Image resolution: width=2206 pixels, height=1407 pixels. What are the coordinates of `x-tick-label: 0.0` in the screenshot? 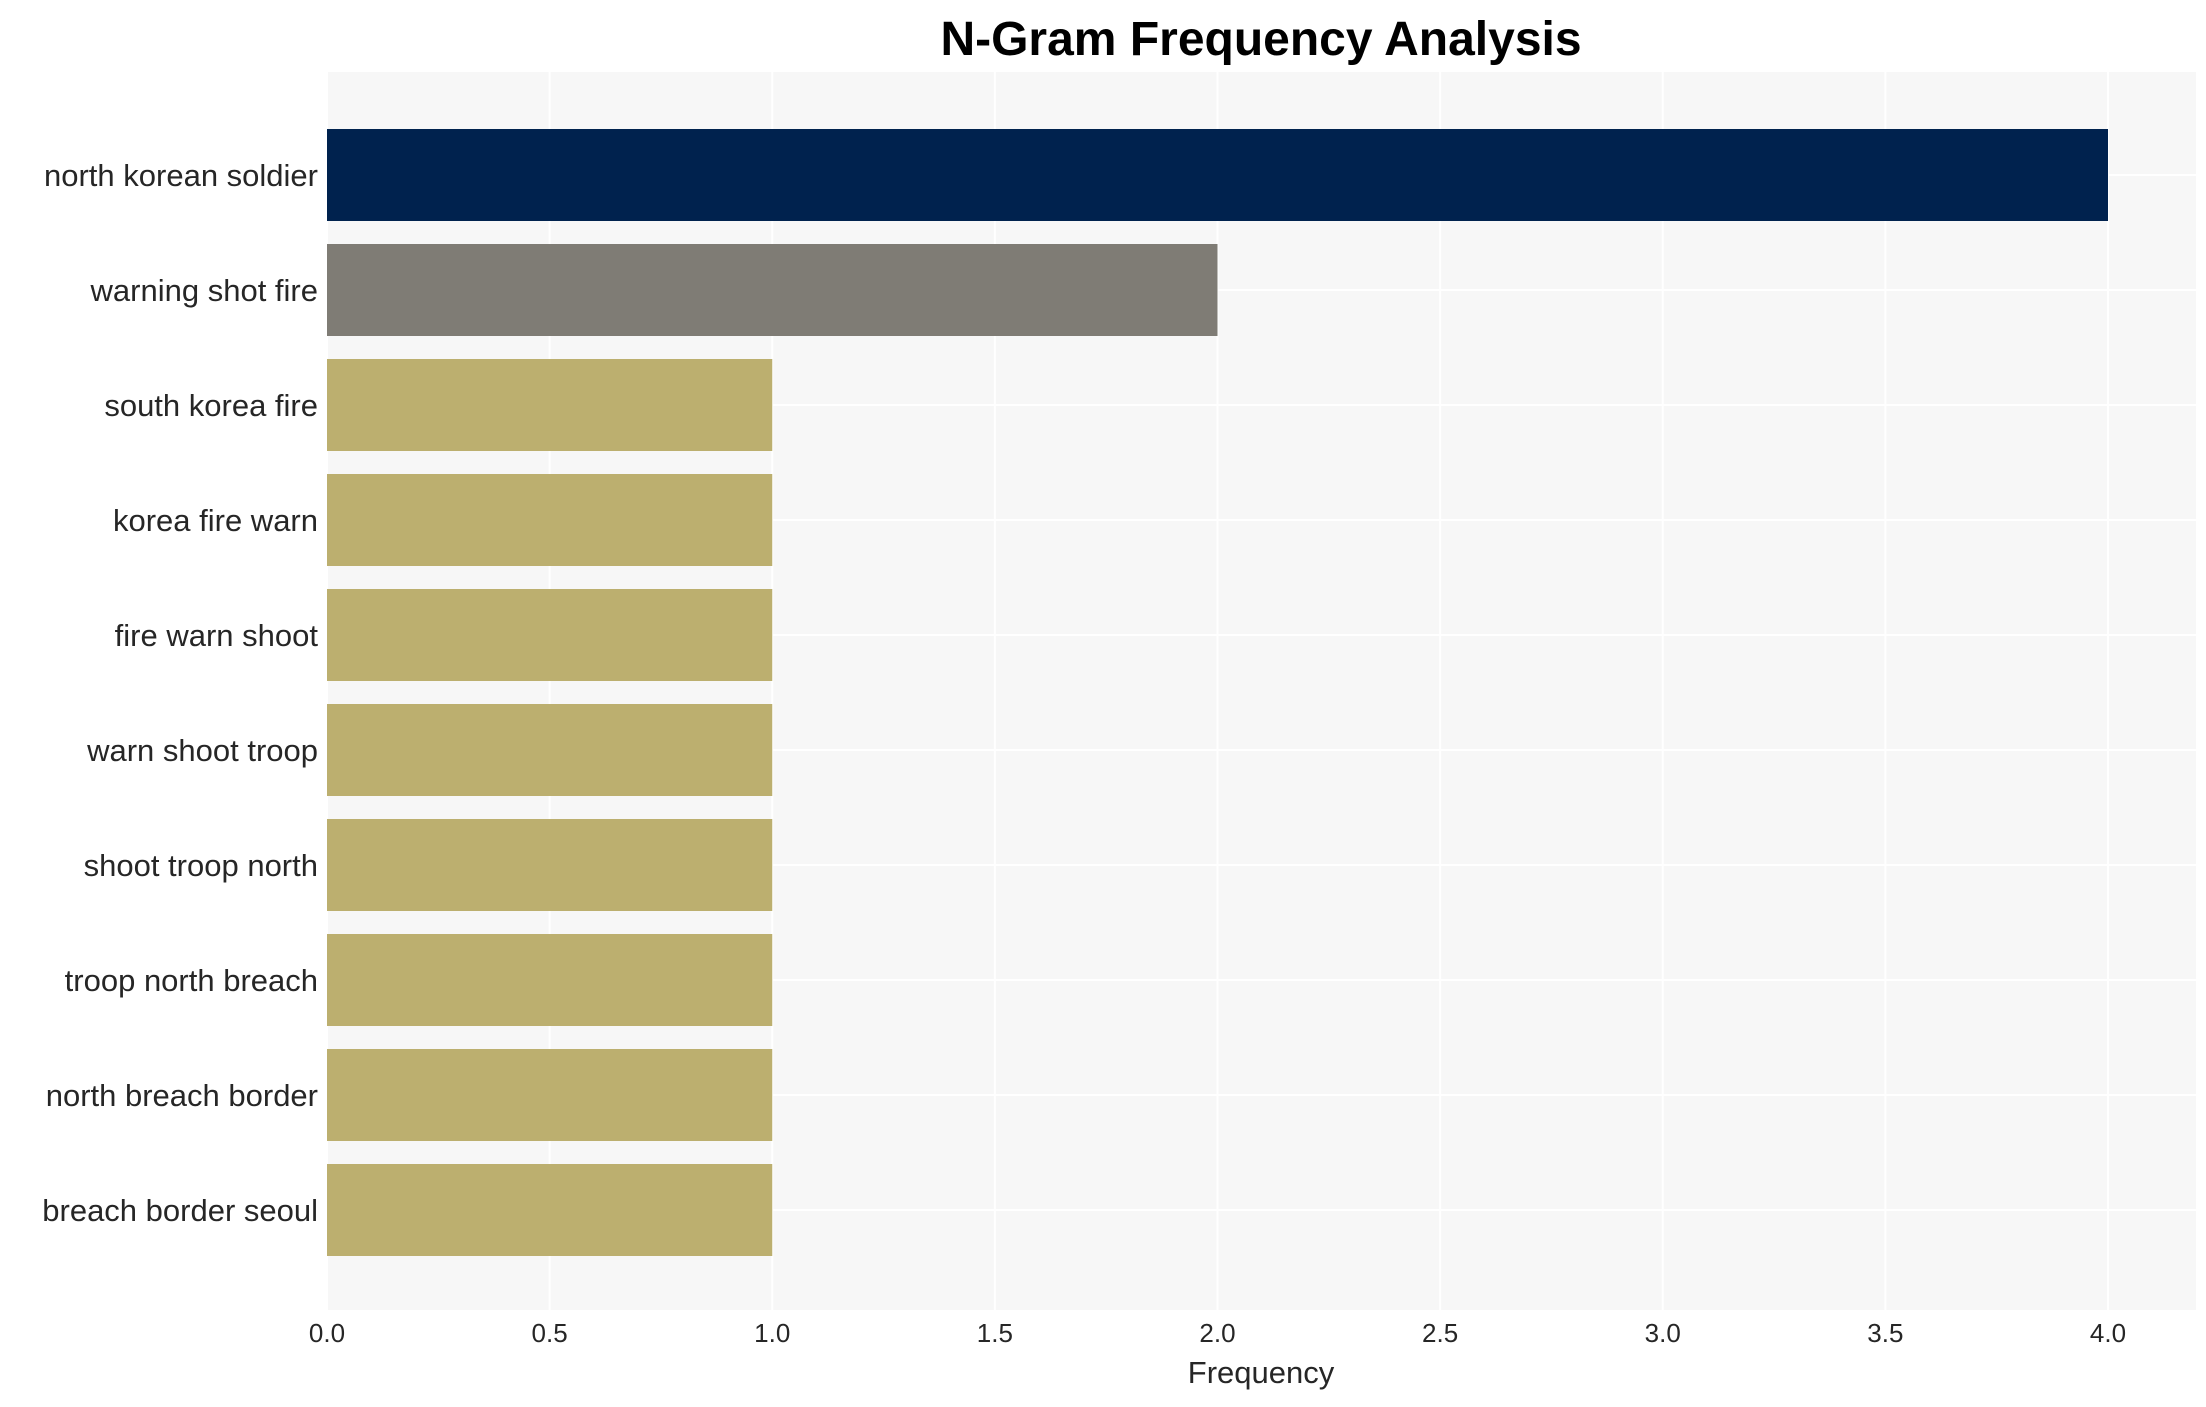 It's located at (327, 1333).